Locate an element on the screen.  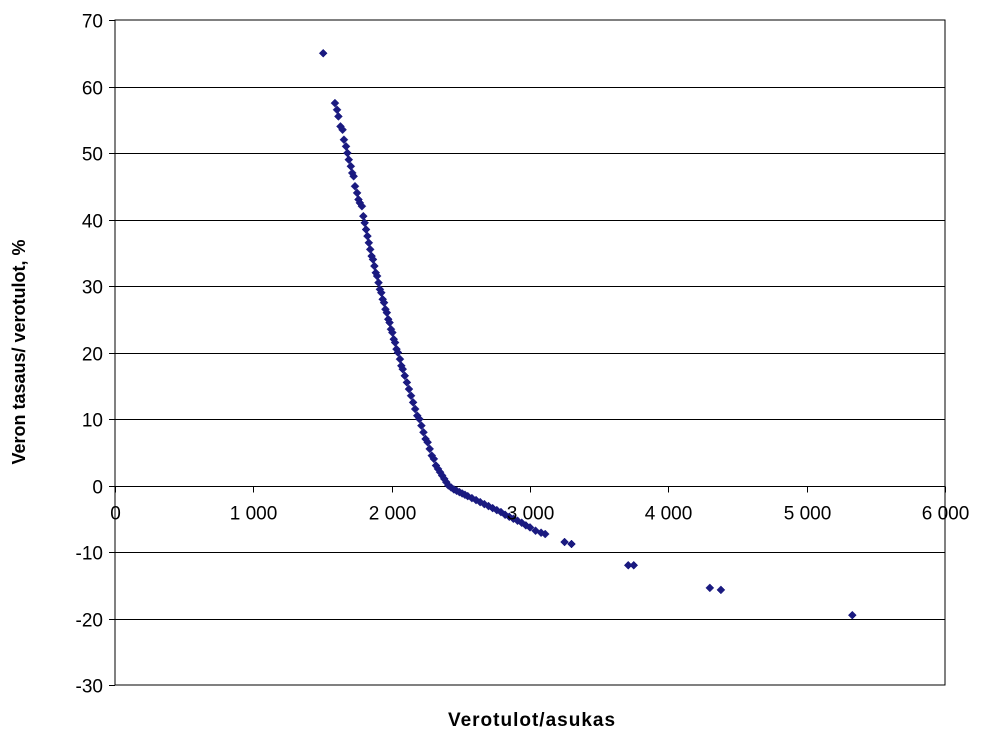
x-tick-label: 4 000 is located at coordinates (669, 514).